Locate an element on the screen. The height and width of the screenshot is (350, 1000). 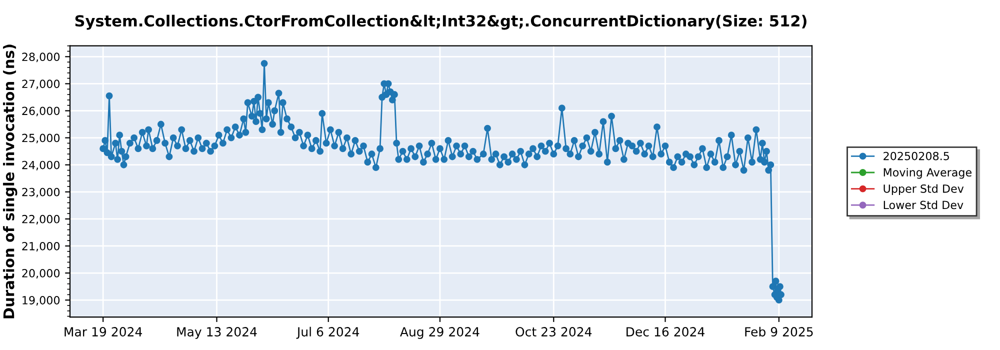
x-tick-label: Feb 9 2025 is located at coordinates (779, 331).